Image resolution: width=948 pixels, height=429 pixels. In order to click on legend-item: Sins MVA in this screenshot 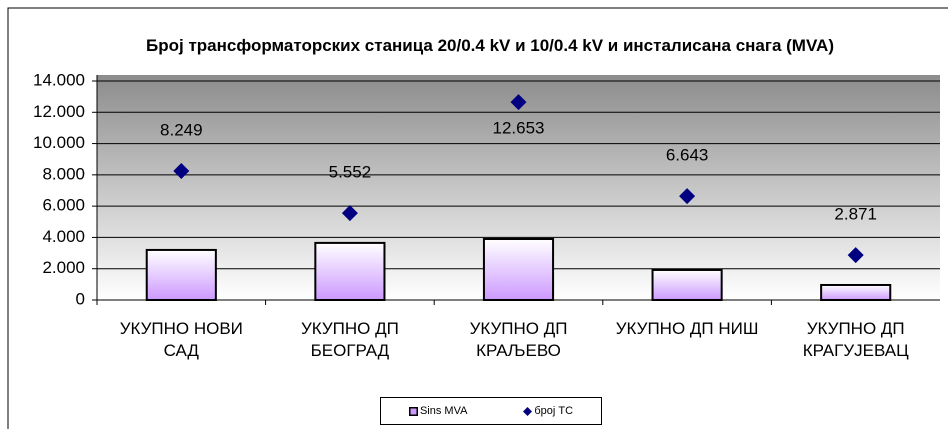, I will do `click(438, 411)`.